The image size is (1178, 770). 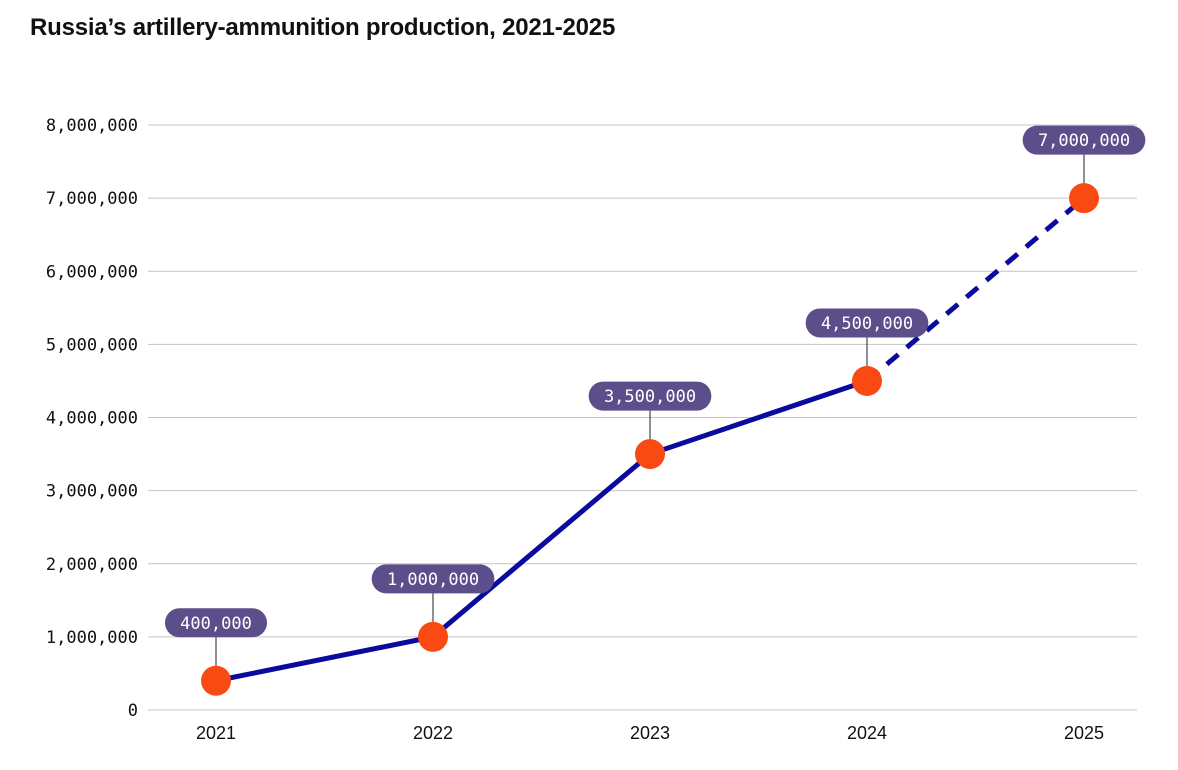 I want to click on x-tick-label: 2025, so click(x=1084, y=733).